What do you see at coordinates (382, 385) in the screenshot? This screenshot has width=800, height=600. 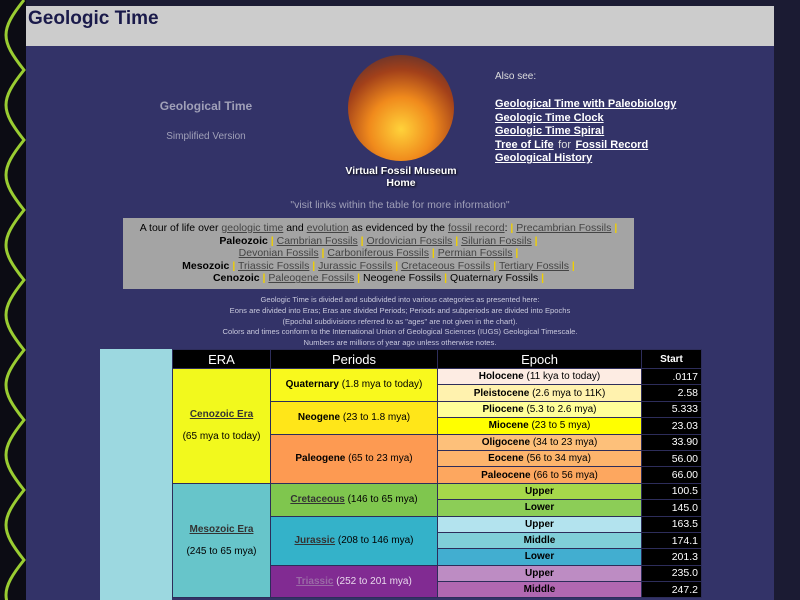 I see `period-range: (1.8 mya to today)` at bounding box center [382, 385].